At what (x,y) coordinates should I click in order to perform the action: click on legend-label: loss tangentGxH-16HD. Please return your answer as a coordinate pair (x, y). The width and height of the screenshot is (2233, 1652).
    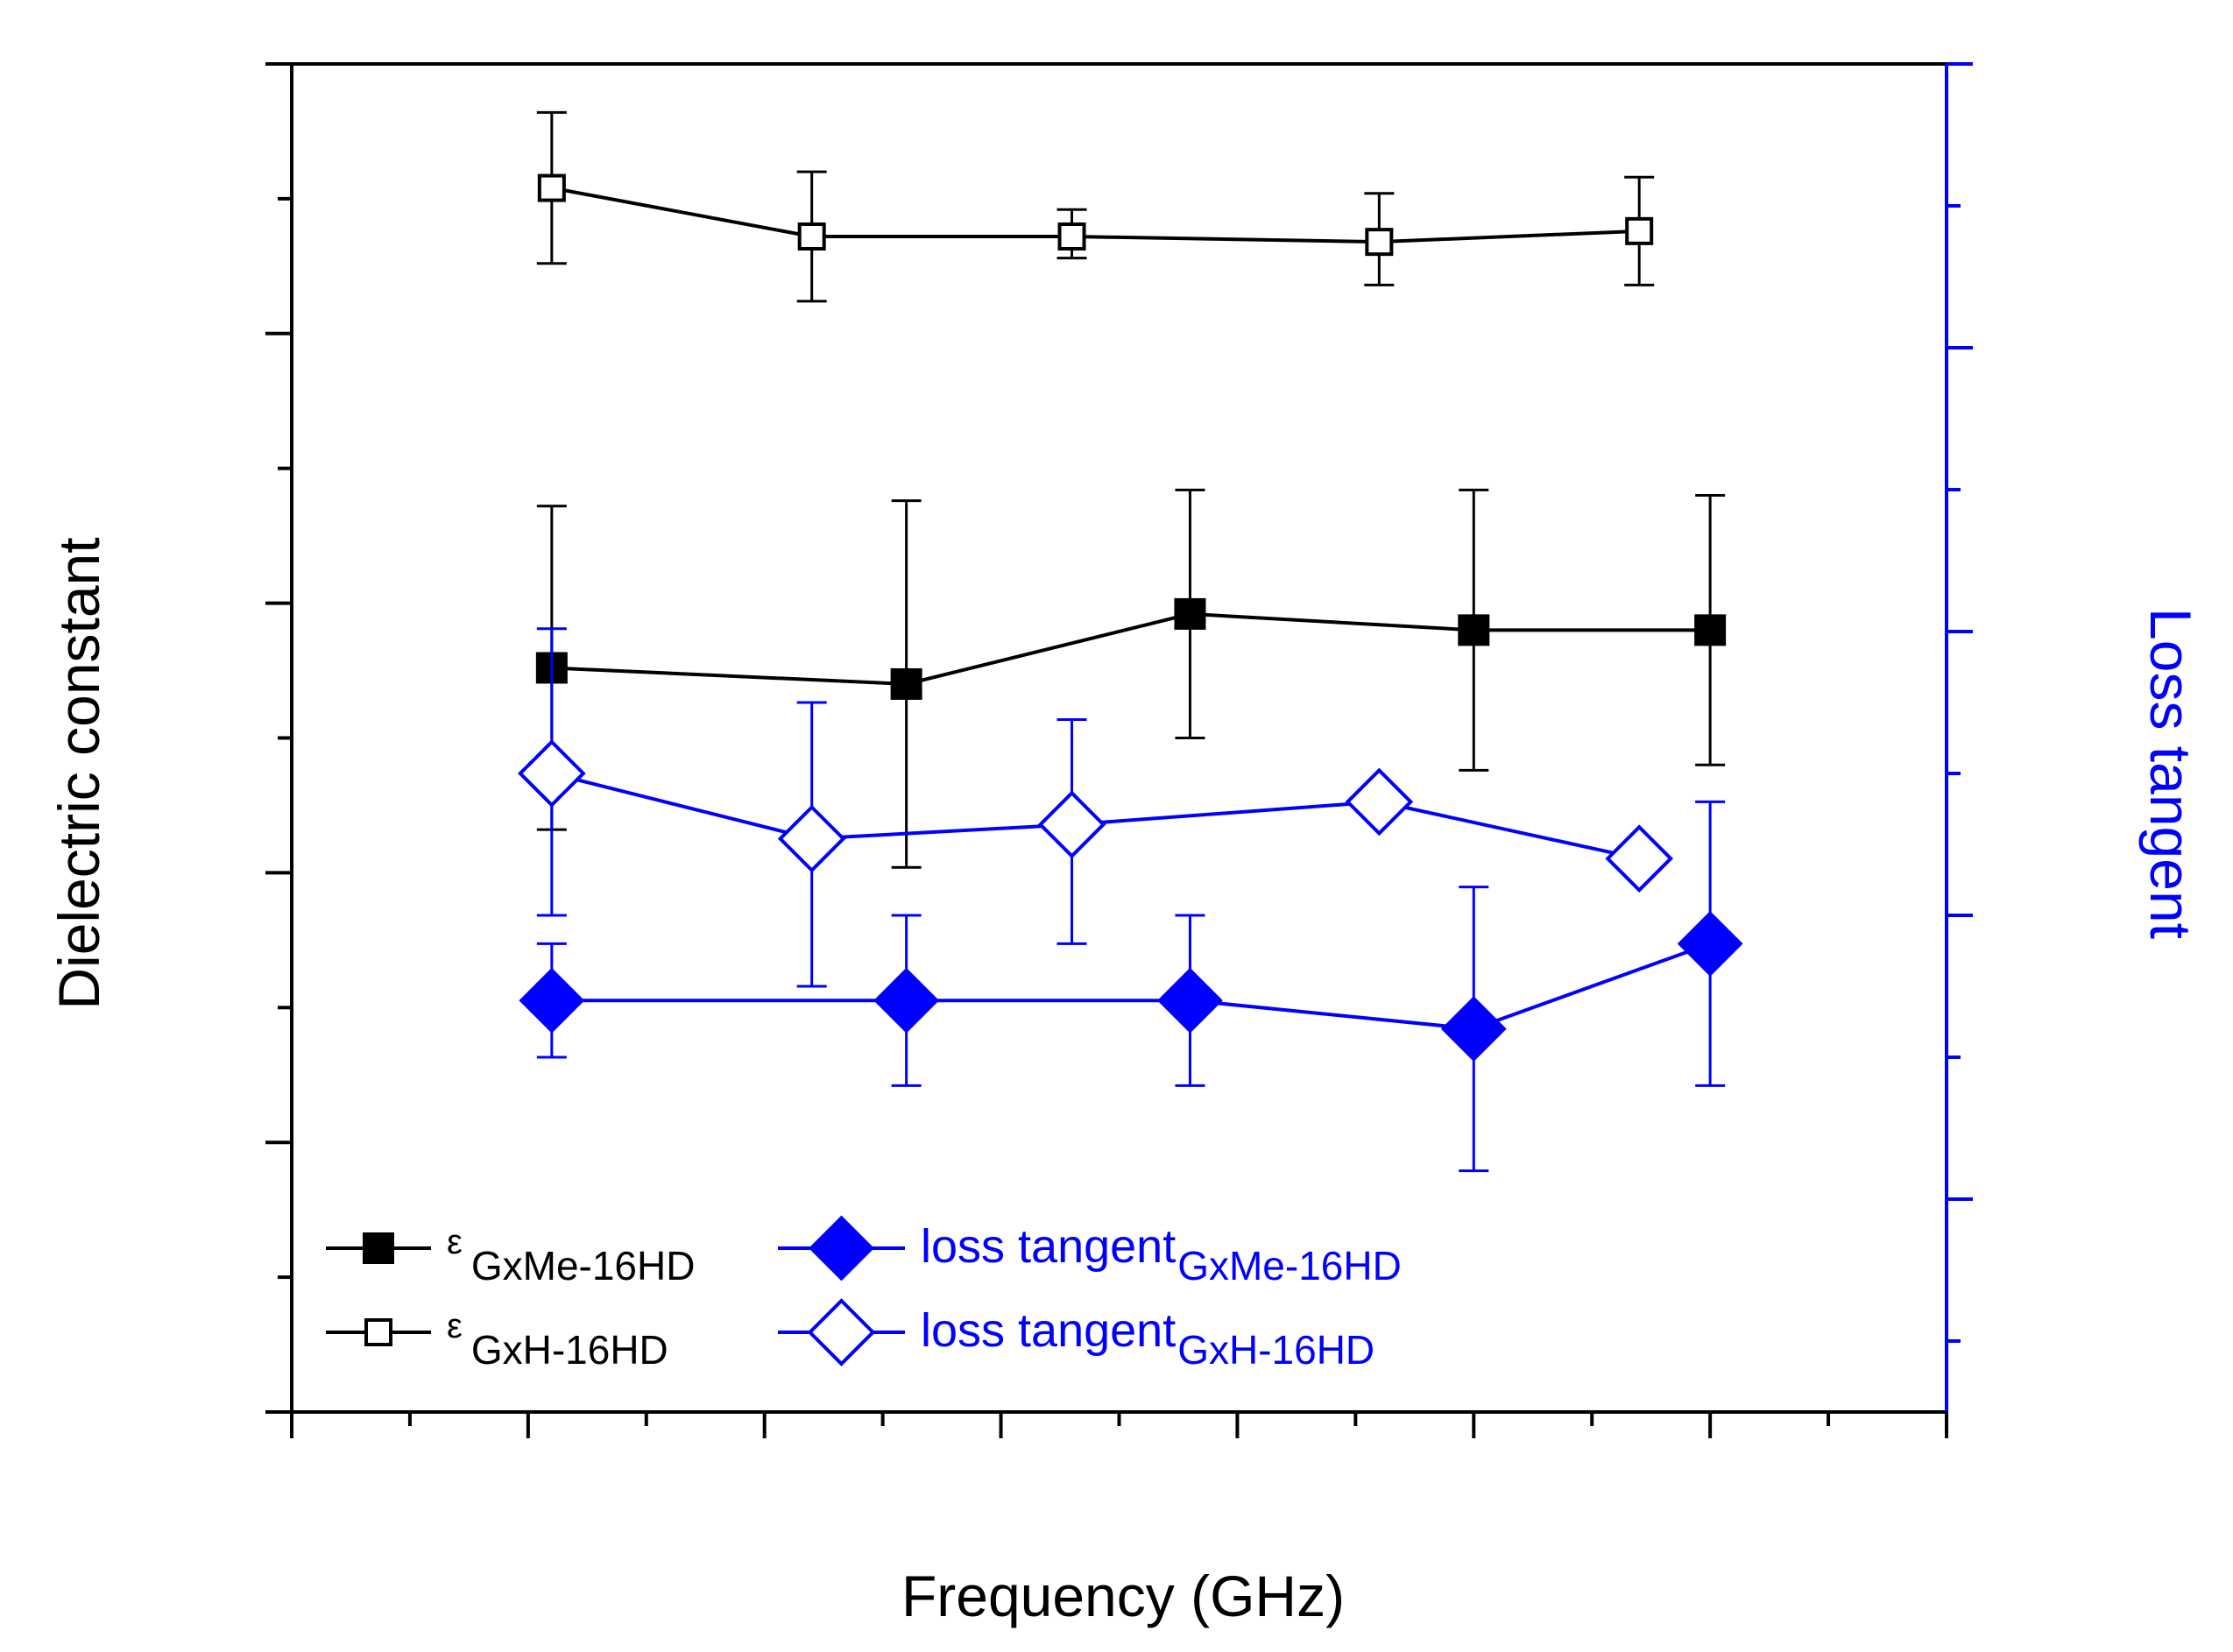
    Looking at the image, I should click on (1147, 1338).